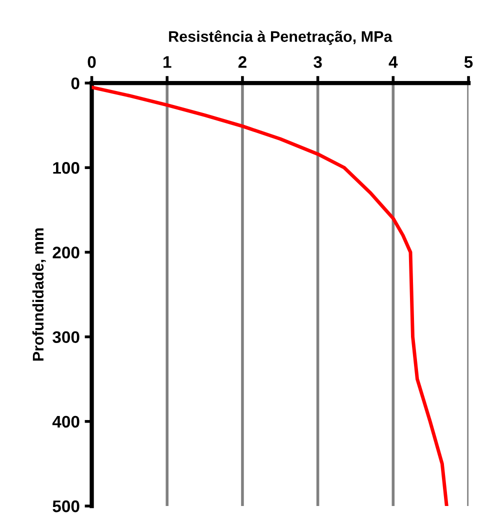 The height and width of the screenshot is (519, 483). I want to click on y-axis-title: Profundidade, mm, so click(39, 294).